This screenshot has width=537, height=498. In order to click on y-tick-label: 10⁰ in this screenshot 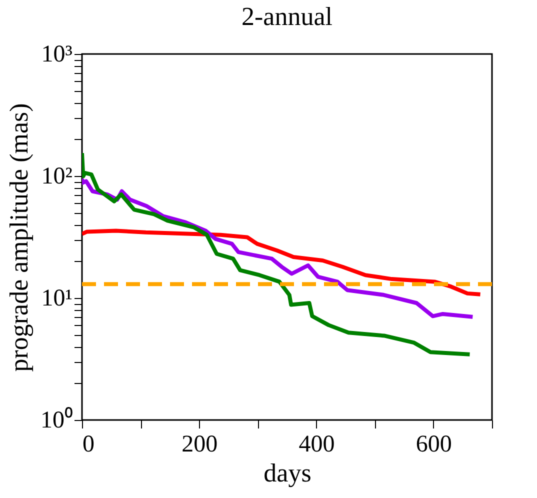, I will do `click(56, 420)`.